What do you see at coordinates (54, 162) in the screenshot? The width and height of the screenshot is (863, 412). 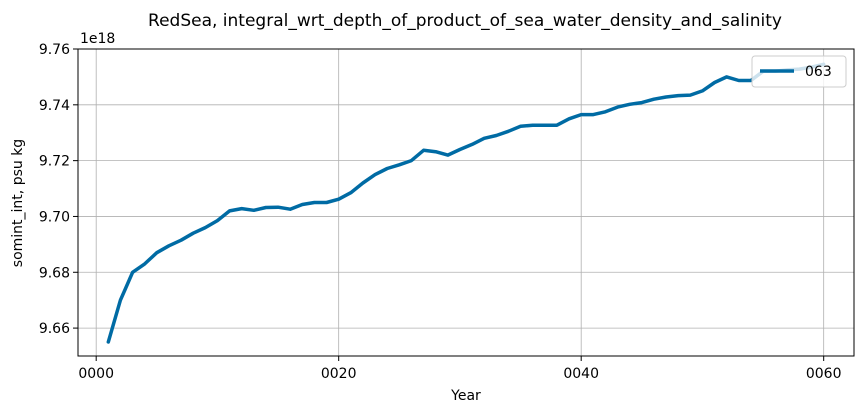 I see `y-tick-label: 9.72` at bounding box center [54, 162].